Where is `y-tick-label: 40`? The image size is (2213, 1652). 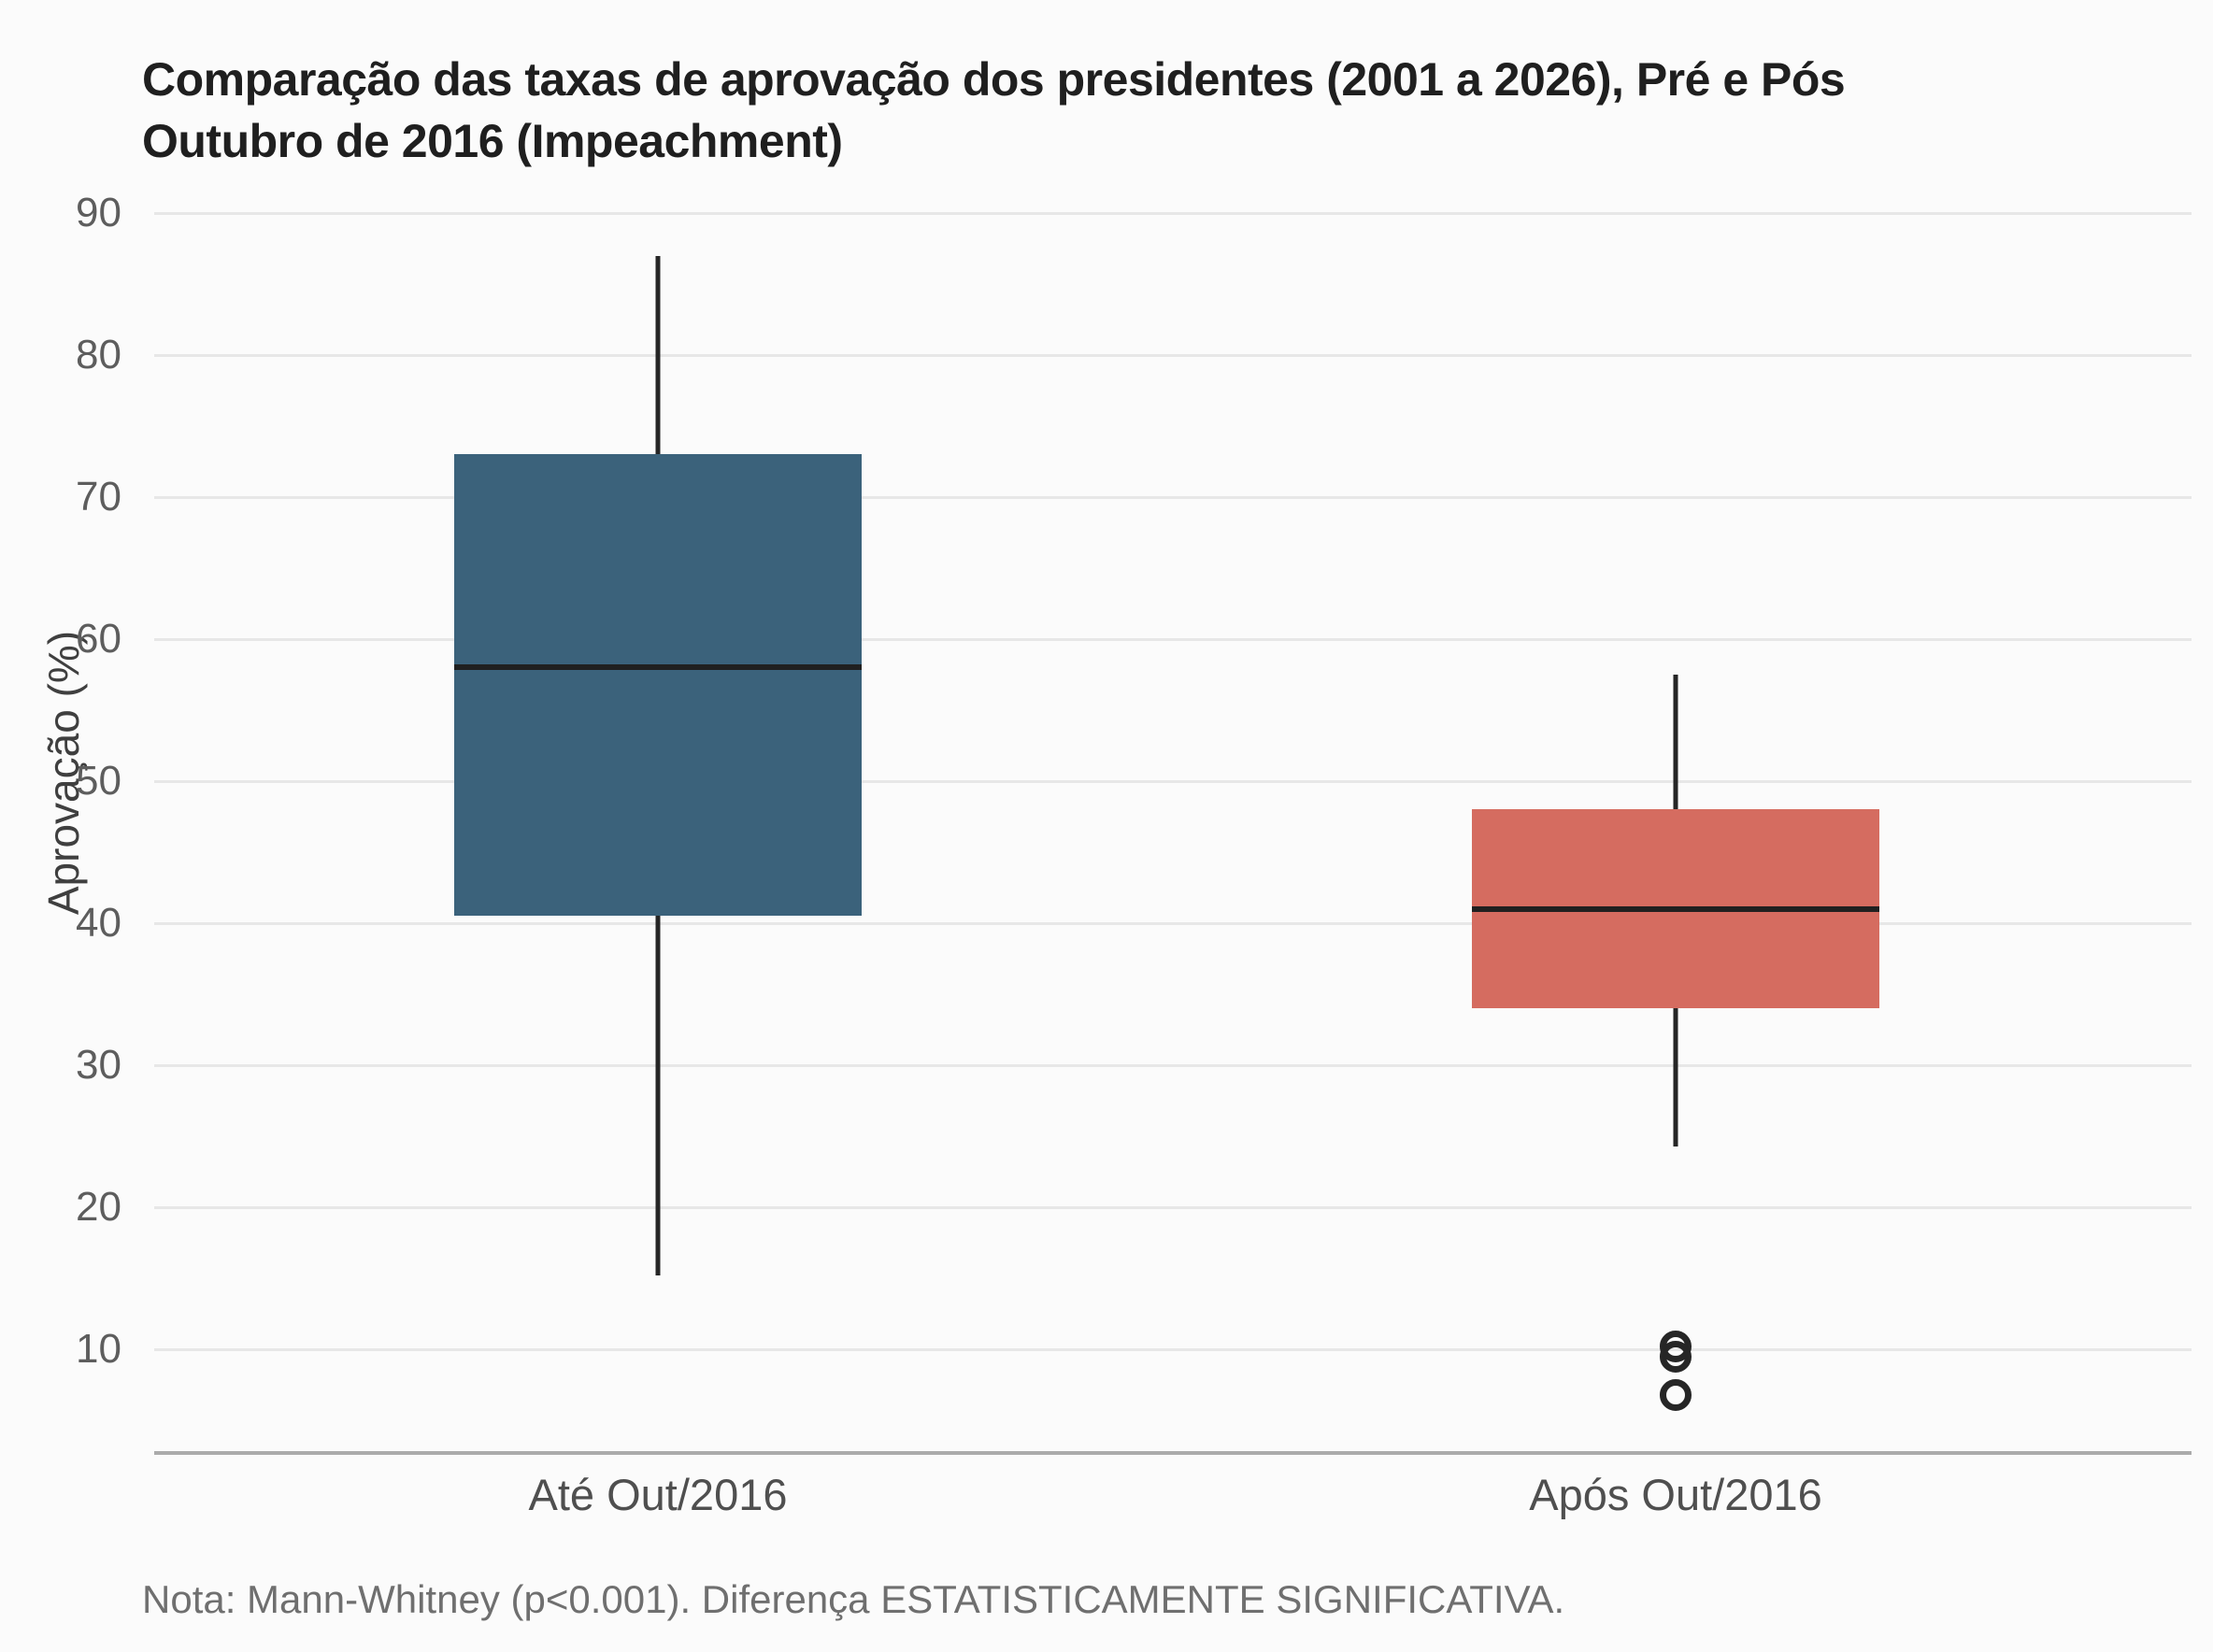
y-tick-label: 40 is located at coordinates (98, 923).